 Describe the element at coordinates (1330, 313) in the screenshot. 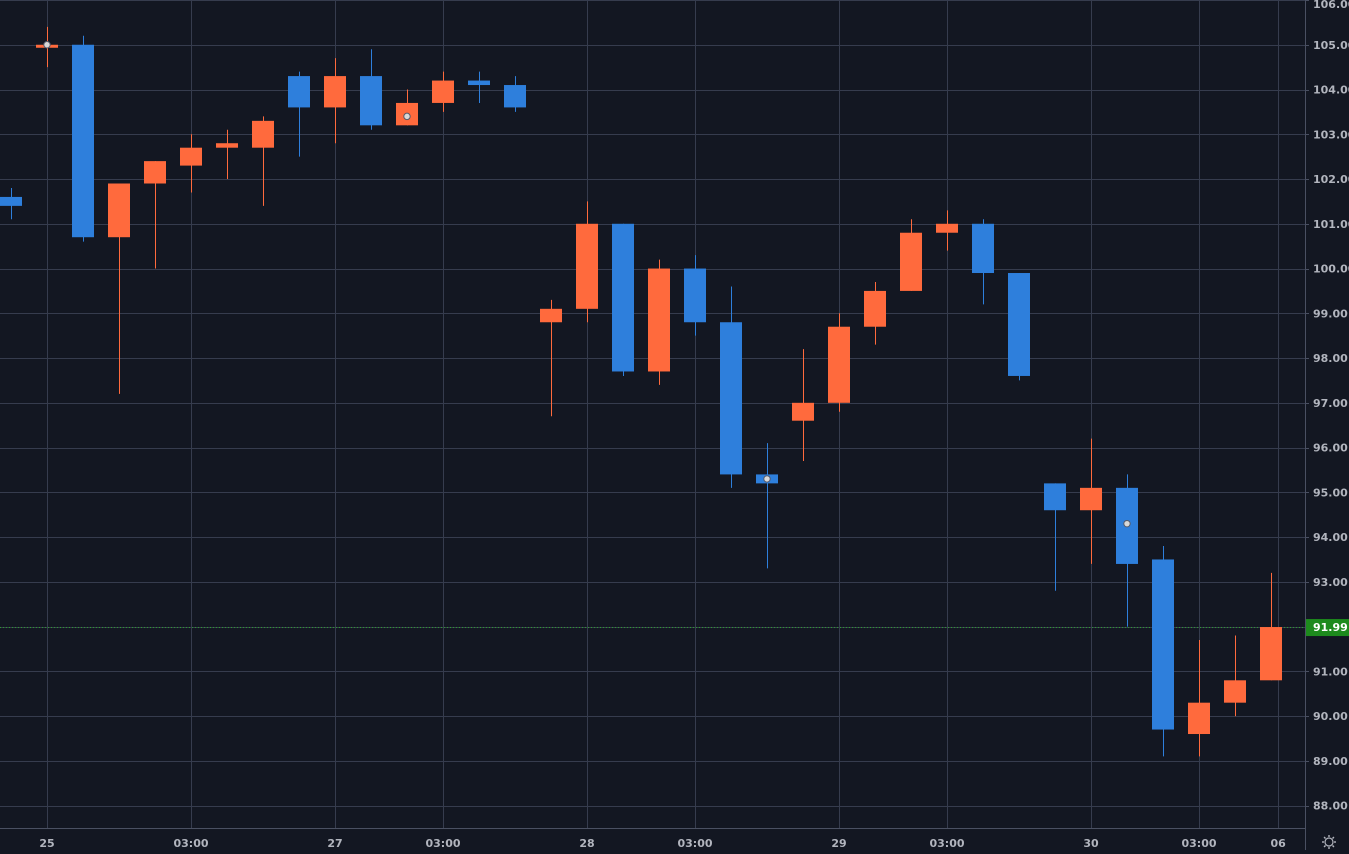

I see `price-tick-label: 99.00` at that location.